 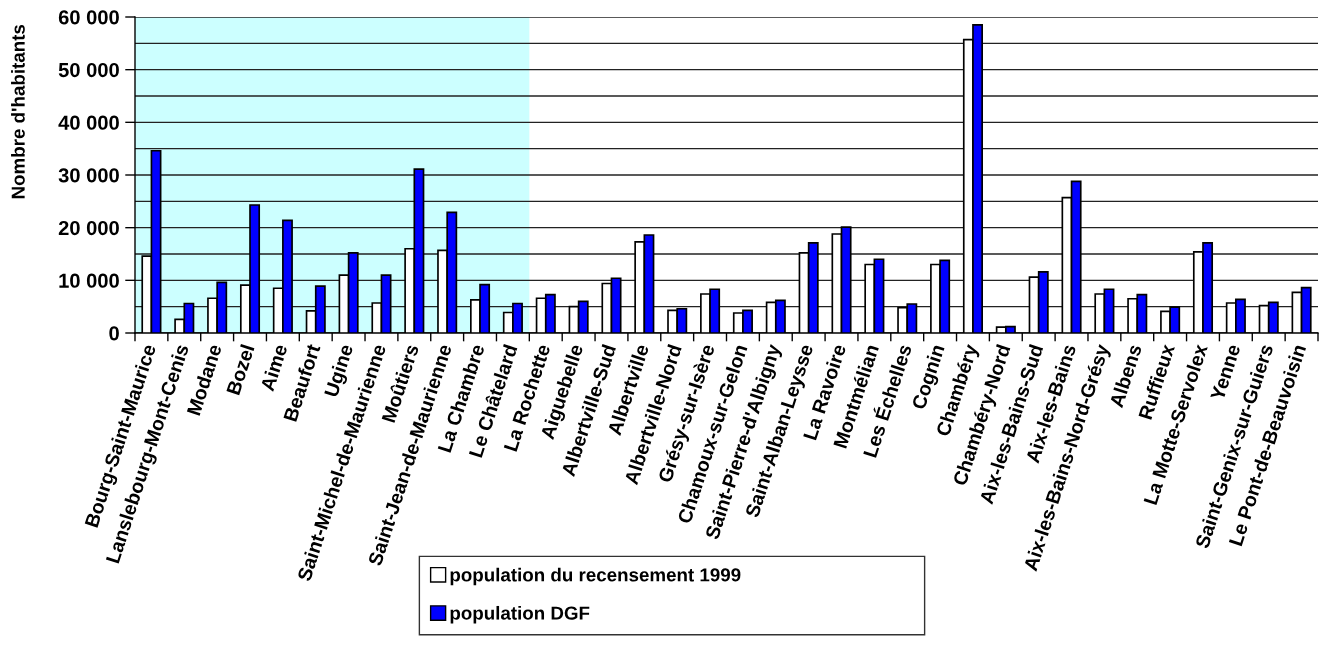 I want to click on y-tick-label: 30 000, so click(x=88, y=175).